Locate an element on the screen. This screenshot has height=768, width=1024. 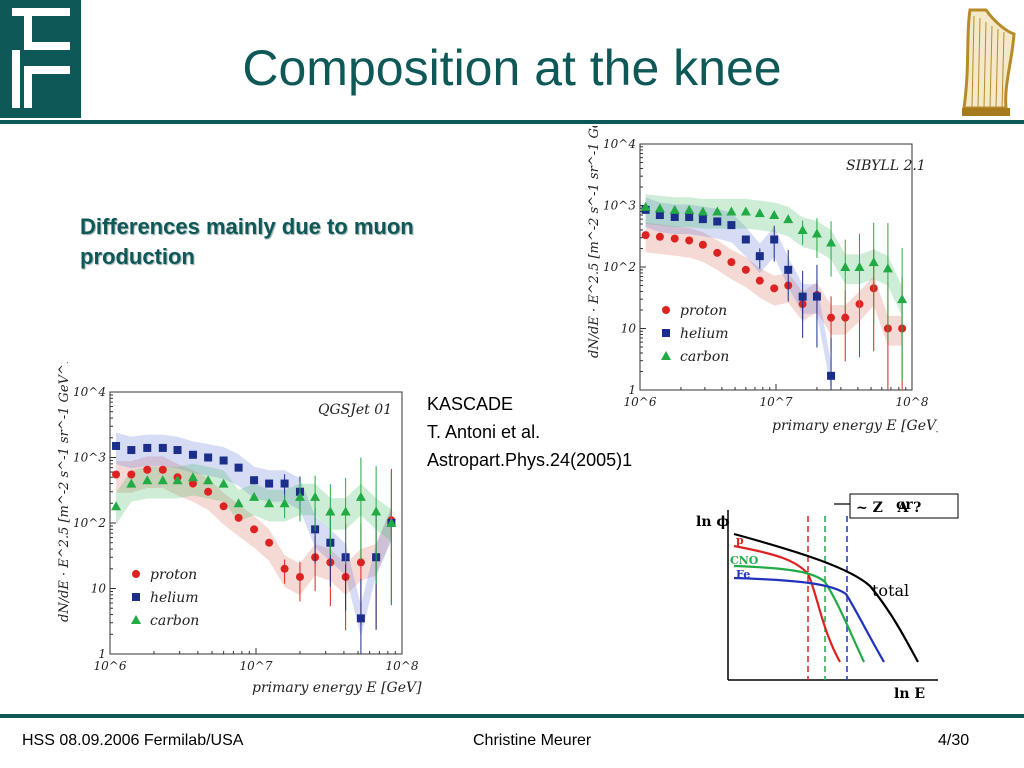
carbon-band is located at coordinates (254, 502).